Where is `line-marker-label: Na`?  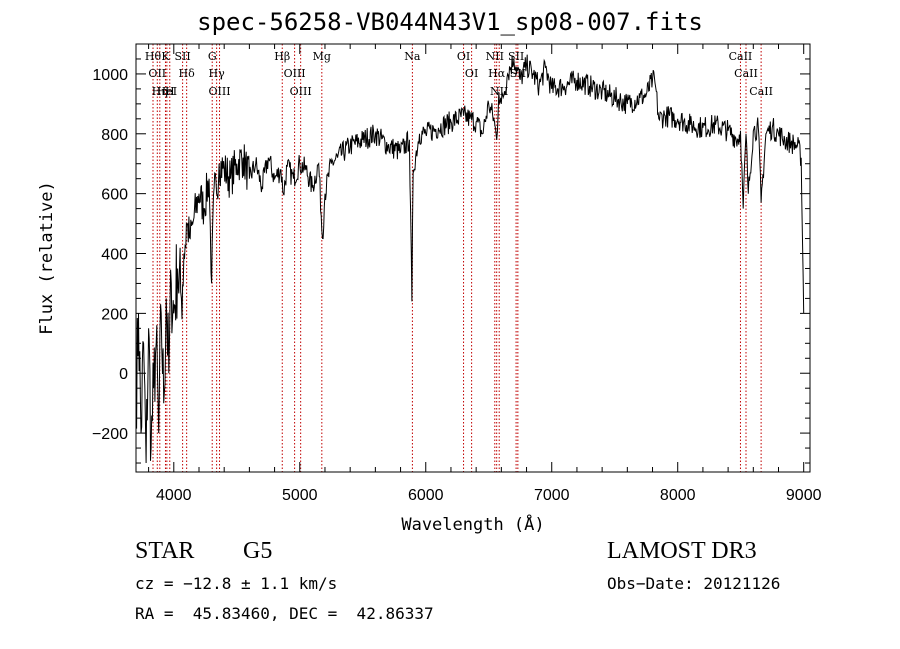 line-marker-label: Na is located at coordinates (412, 56).